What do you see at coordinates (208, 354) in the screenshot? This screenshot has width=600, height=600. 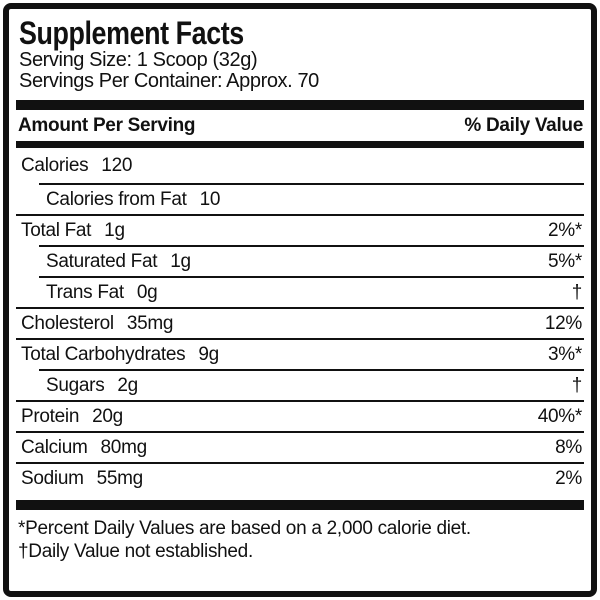 I see `nutrient-amount: 9g` at bounding box center [208, 354].